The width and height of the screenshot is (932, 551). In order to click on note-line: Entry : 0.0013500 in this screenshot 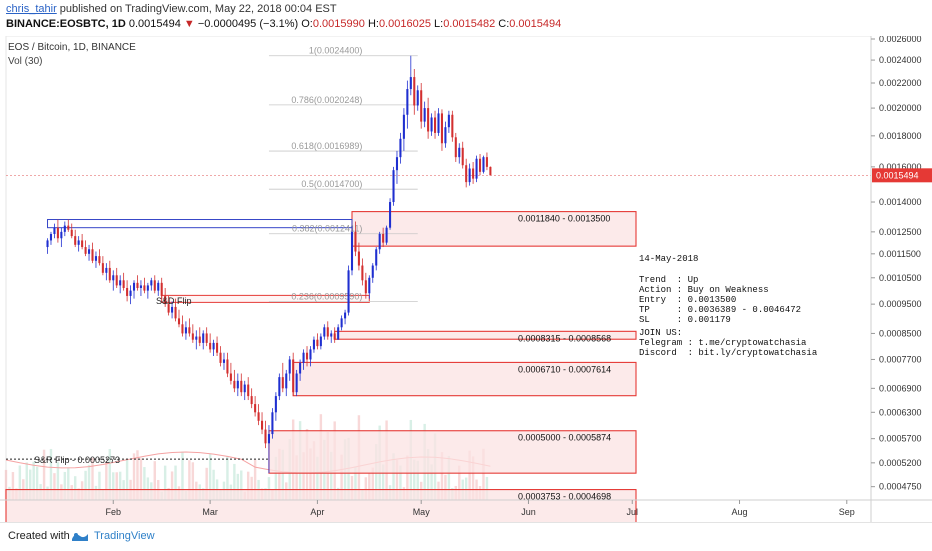, I will do `click(687, 300)`.